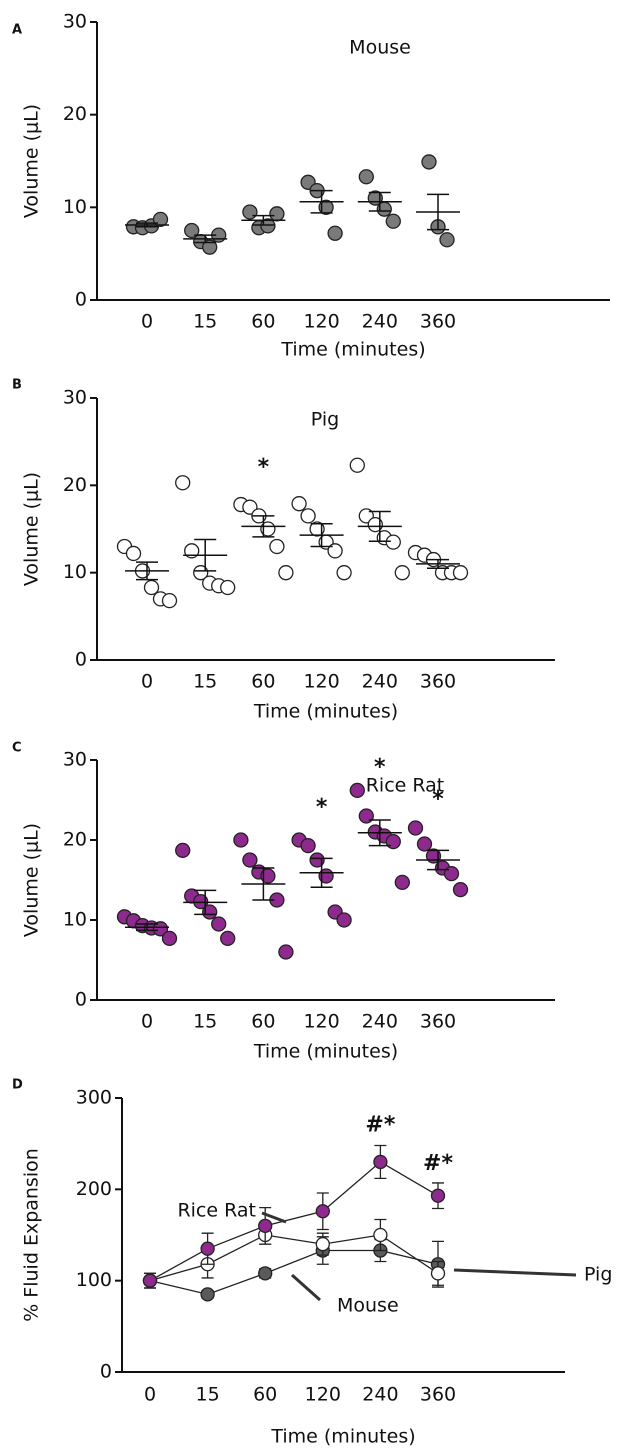  What do you see at coordinates (405, 786) in the screenshot?
I see `chart-title: Rice Rat` at bounding box center [405, 786].